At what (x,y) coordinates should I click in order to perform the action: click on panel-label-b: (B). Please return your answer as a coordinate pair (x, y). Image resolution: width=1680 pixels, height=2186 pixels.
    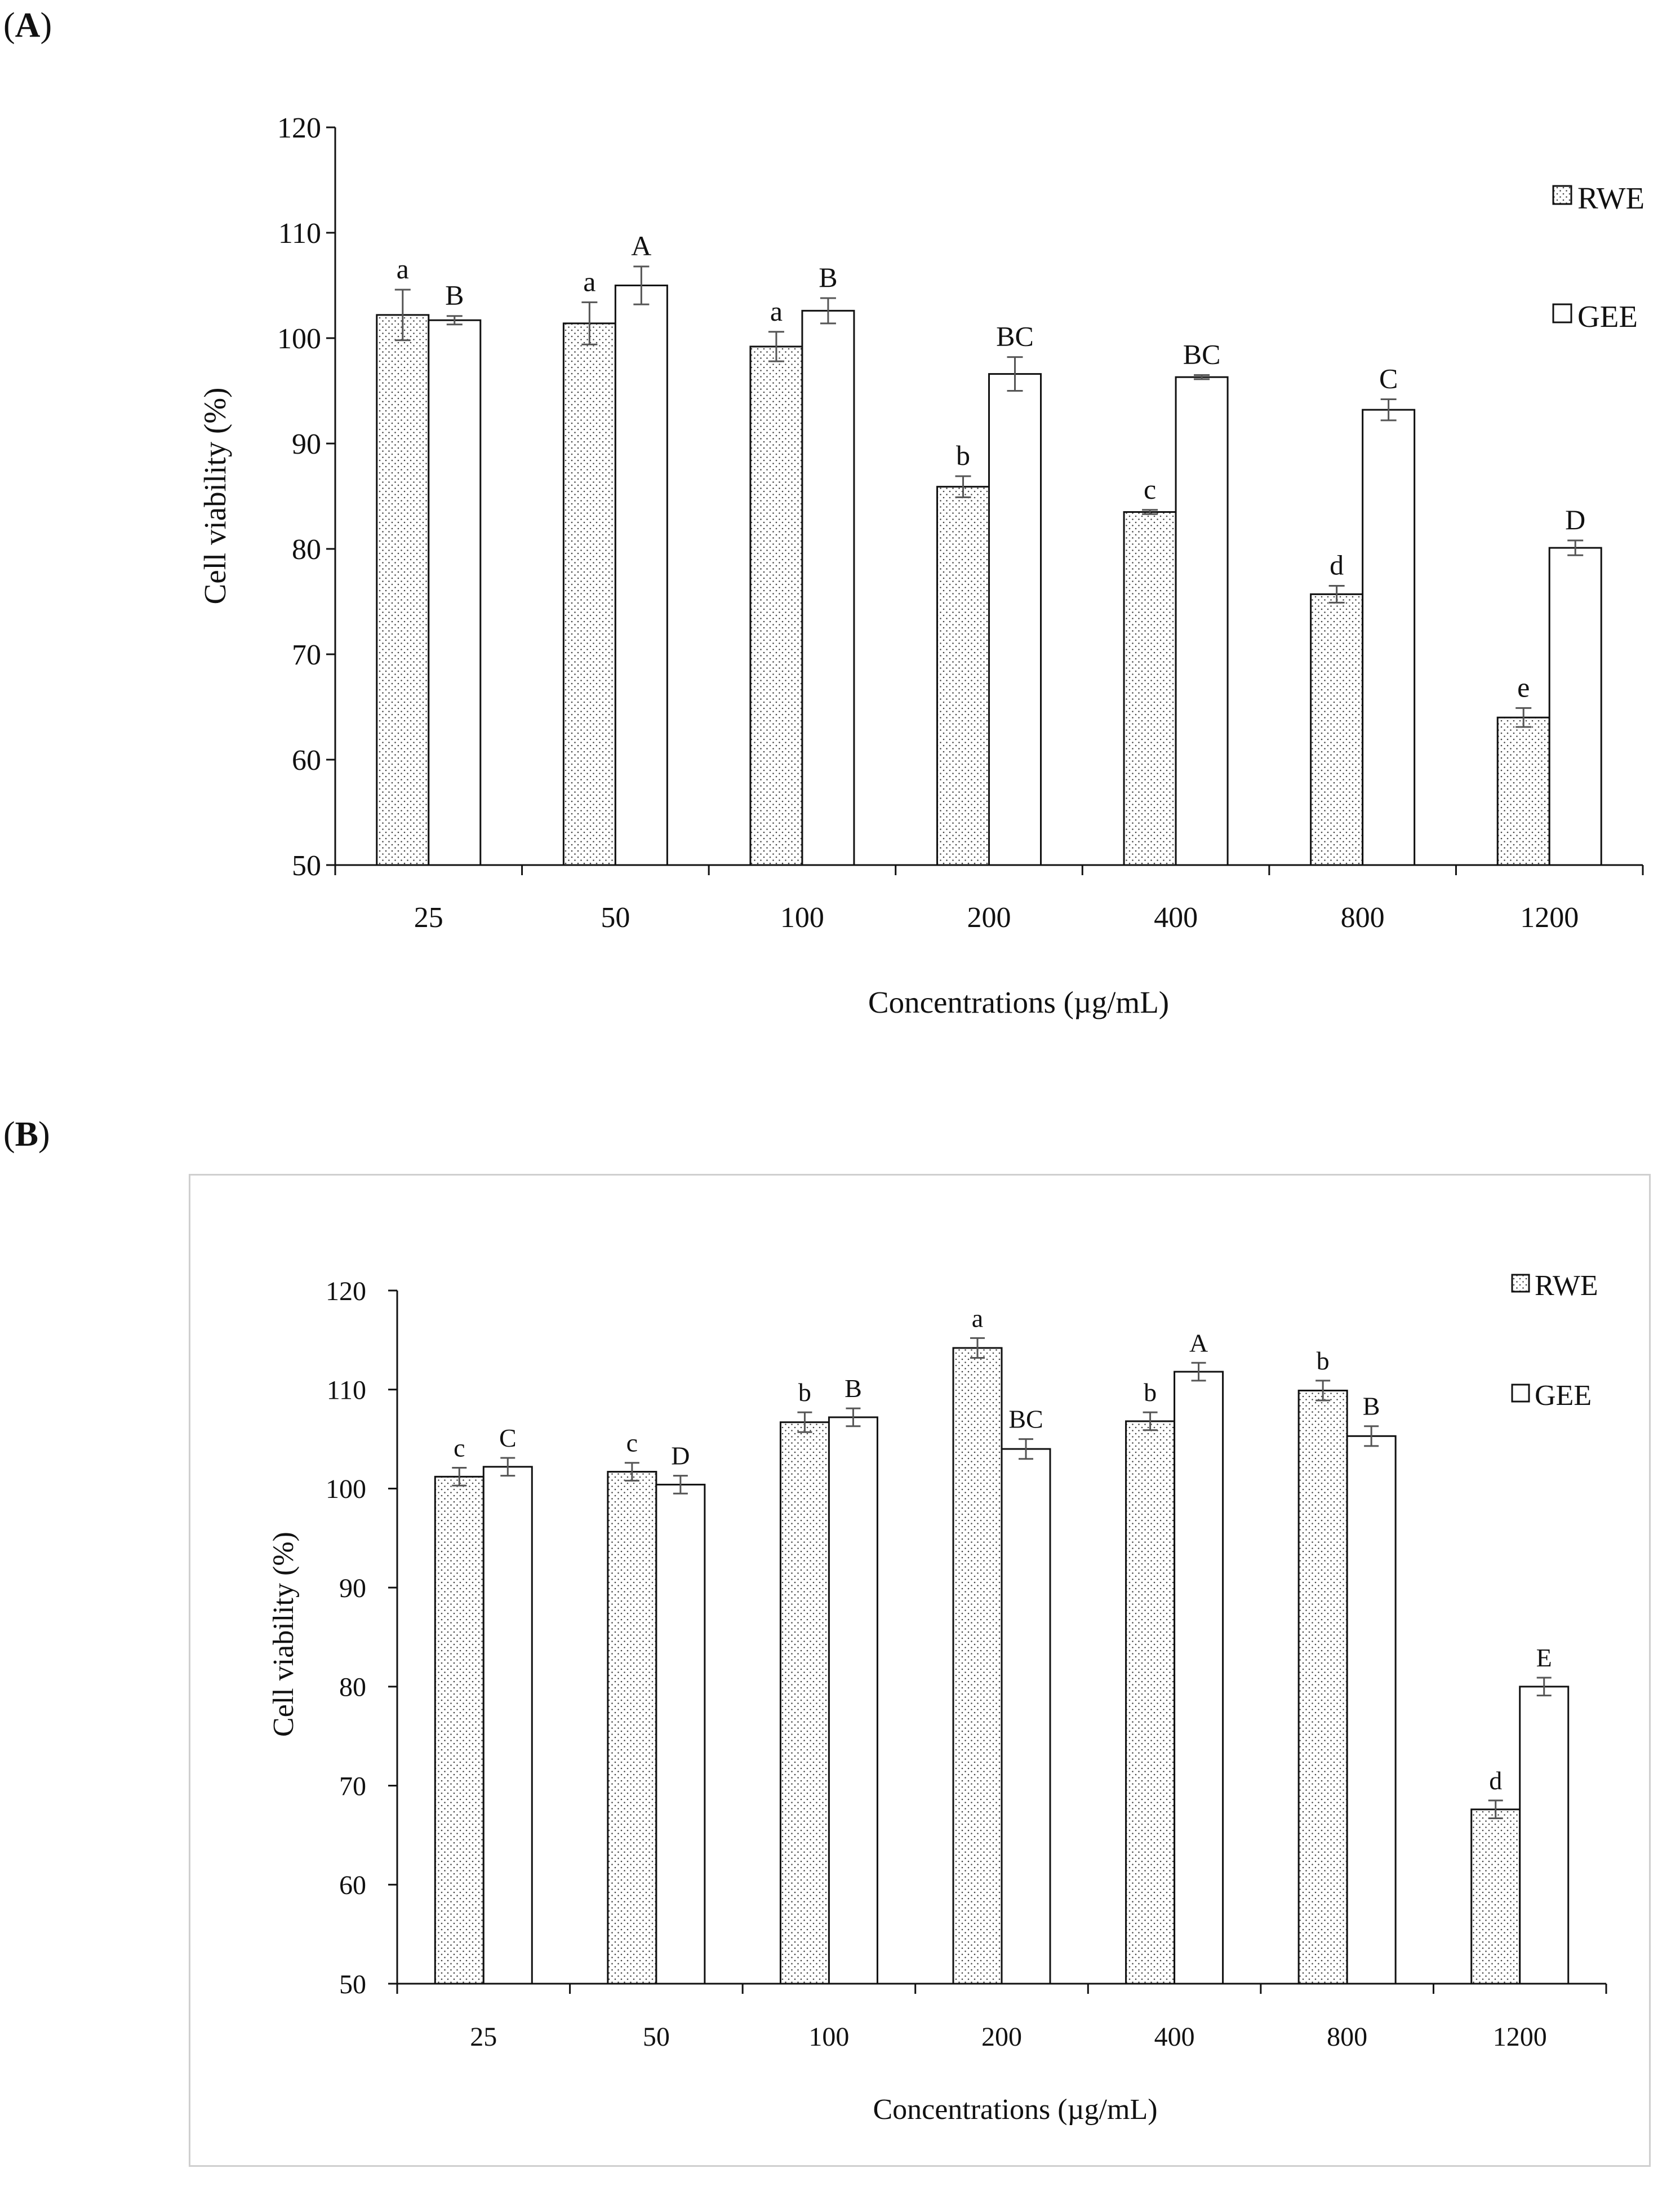
    Looking at the image, I should click on (26, 1134).